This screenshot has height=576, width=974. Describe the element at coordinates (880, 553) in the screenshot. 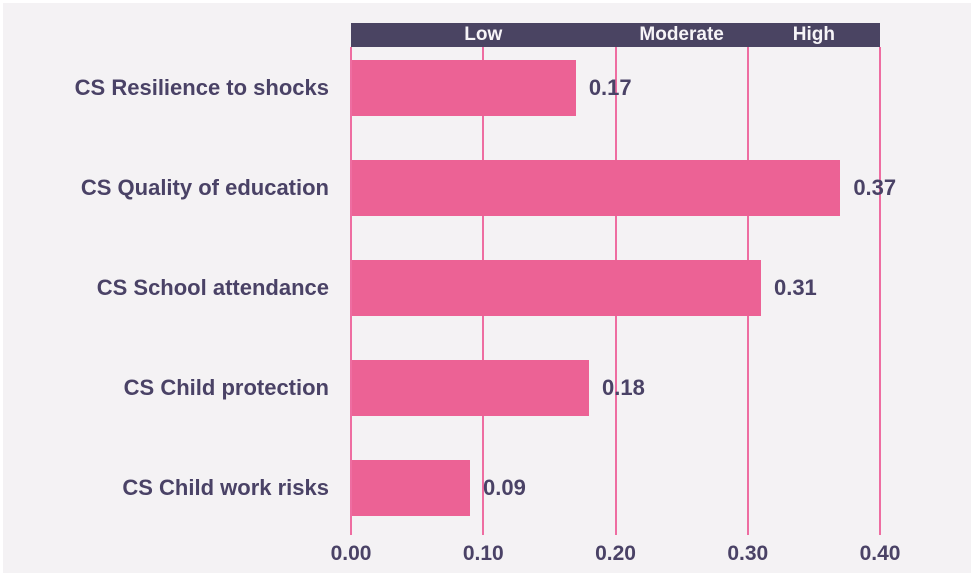

I see `x-tick-label: 0.40` at that location.